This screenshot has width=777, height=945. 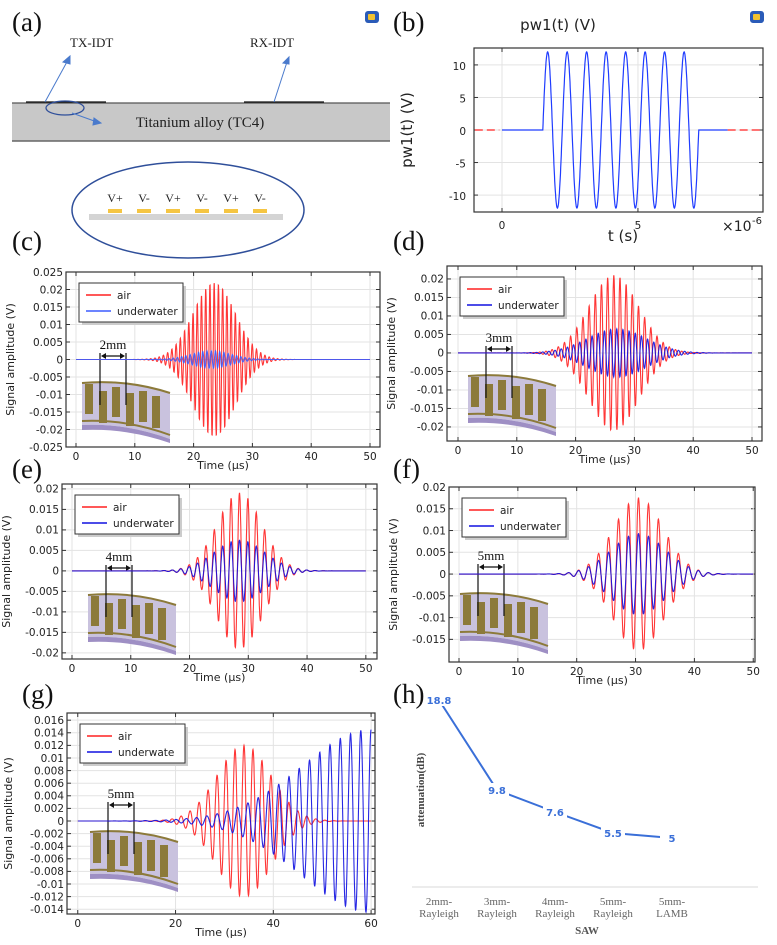 What do you see at coordinates (516, 451) in the screenshot?
I see `x-tick-label: 10` at bounding box center [516, 451].